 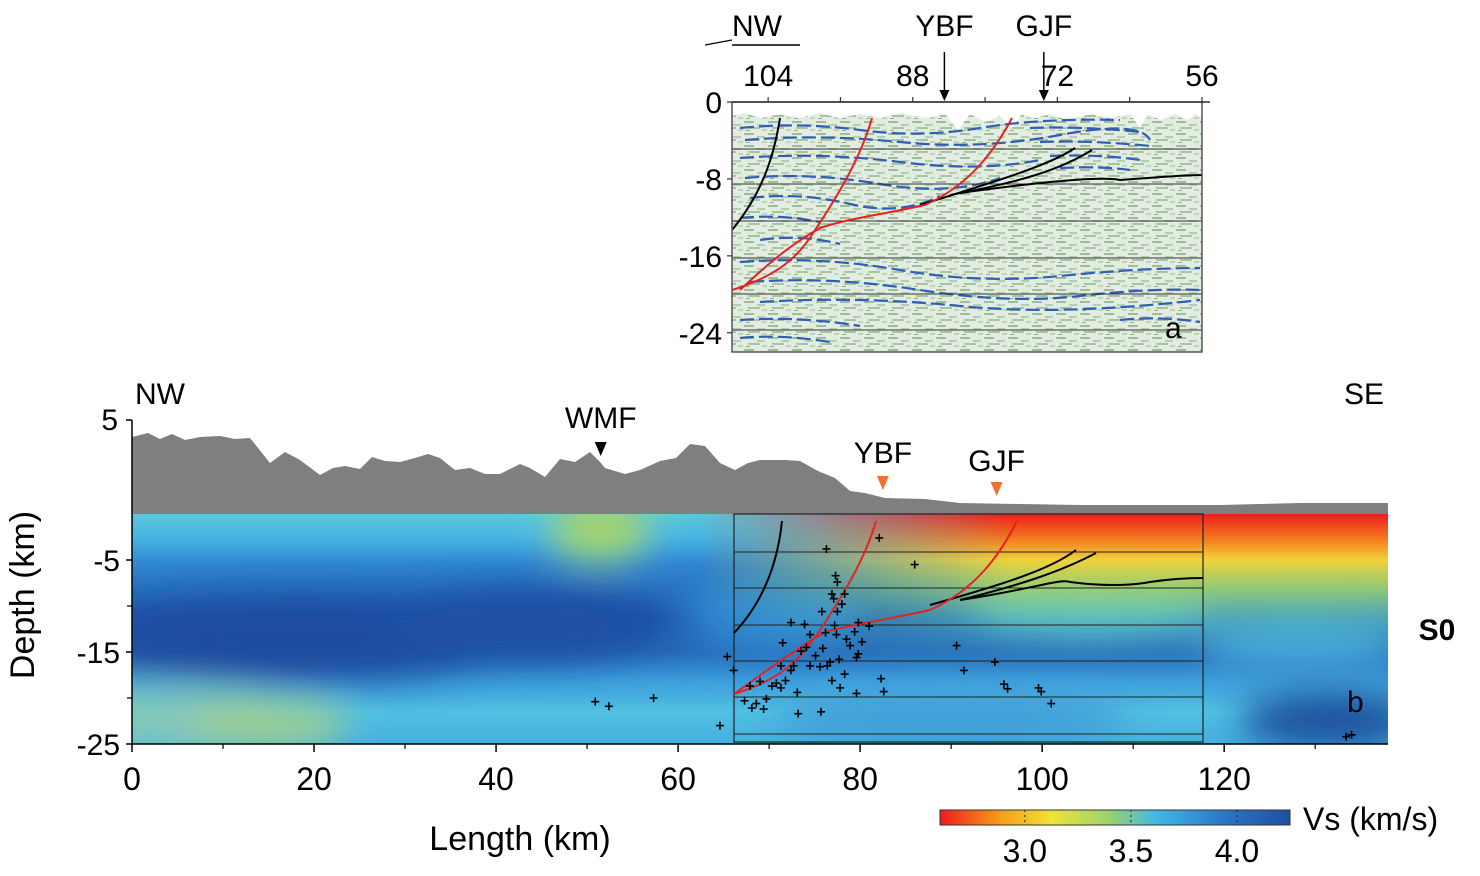 What do you see at coordinates (98, 745) in the screenshot?
I see `panel-b-y-tick-label: -25` at bounding box center [98, 745].